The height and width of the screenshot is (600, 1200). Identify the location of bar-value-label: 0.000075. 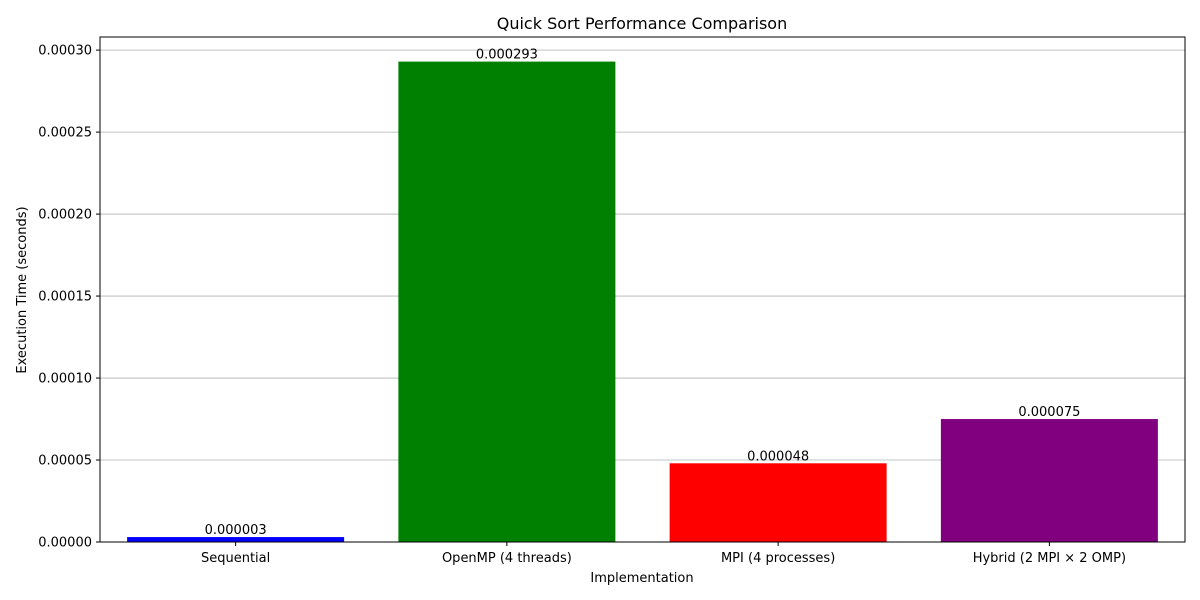
(1049, 412).